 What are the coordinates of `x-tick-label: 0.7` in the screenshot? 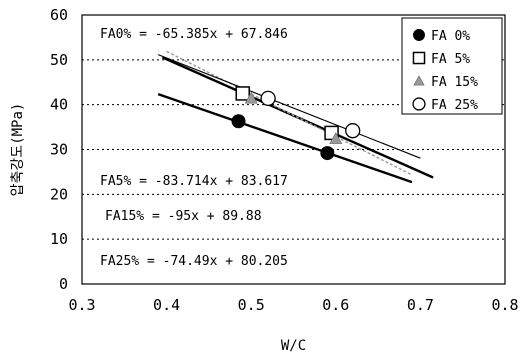 It's located at (420, 305).